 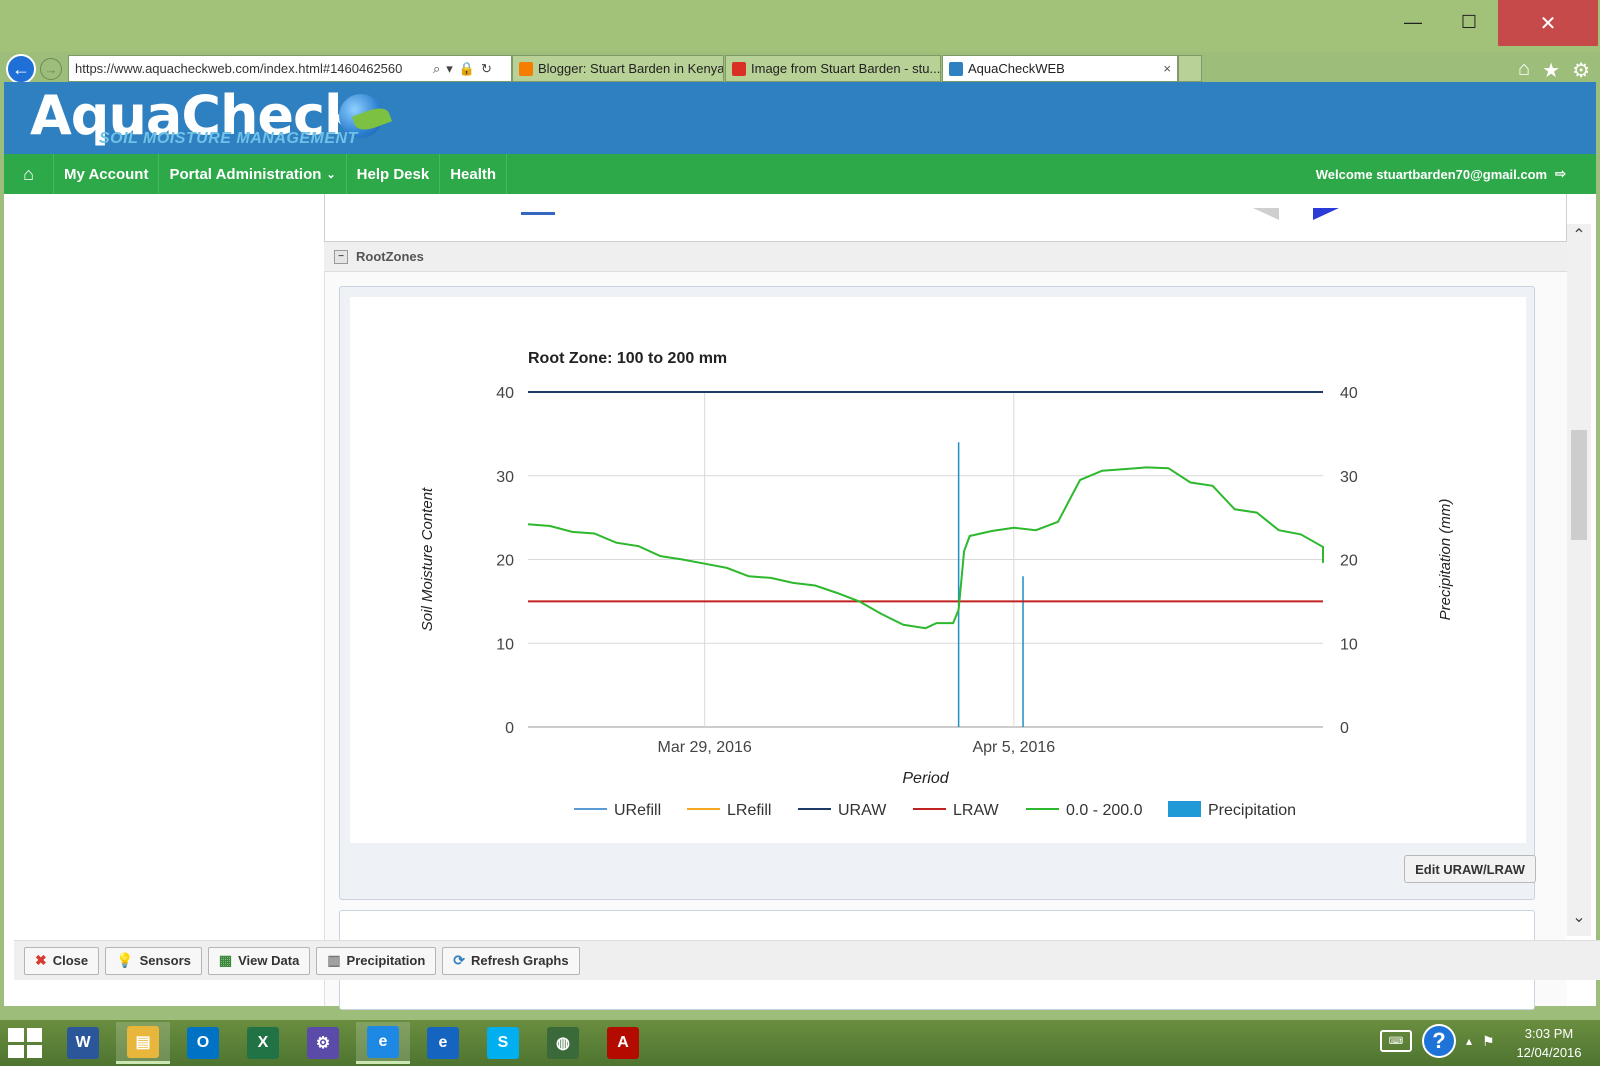 What do you see at coordinates (1469, 1041) in the screenshot?
I see `tray-expand-icon: ▴` at bounding box center [1469, 1041].